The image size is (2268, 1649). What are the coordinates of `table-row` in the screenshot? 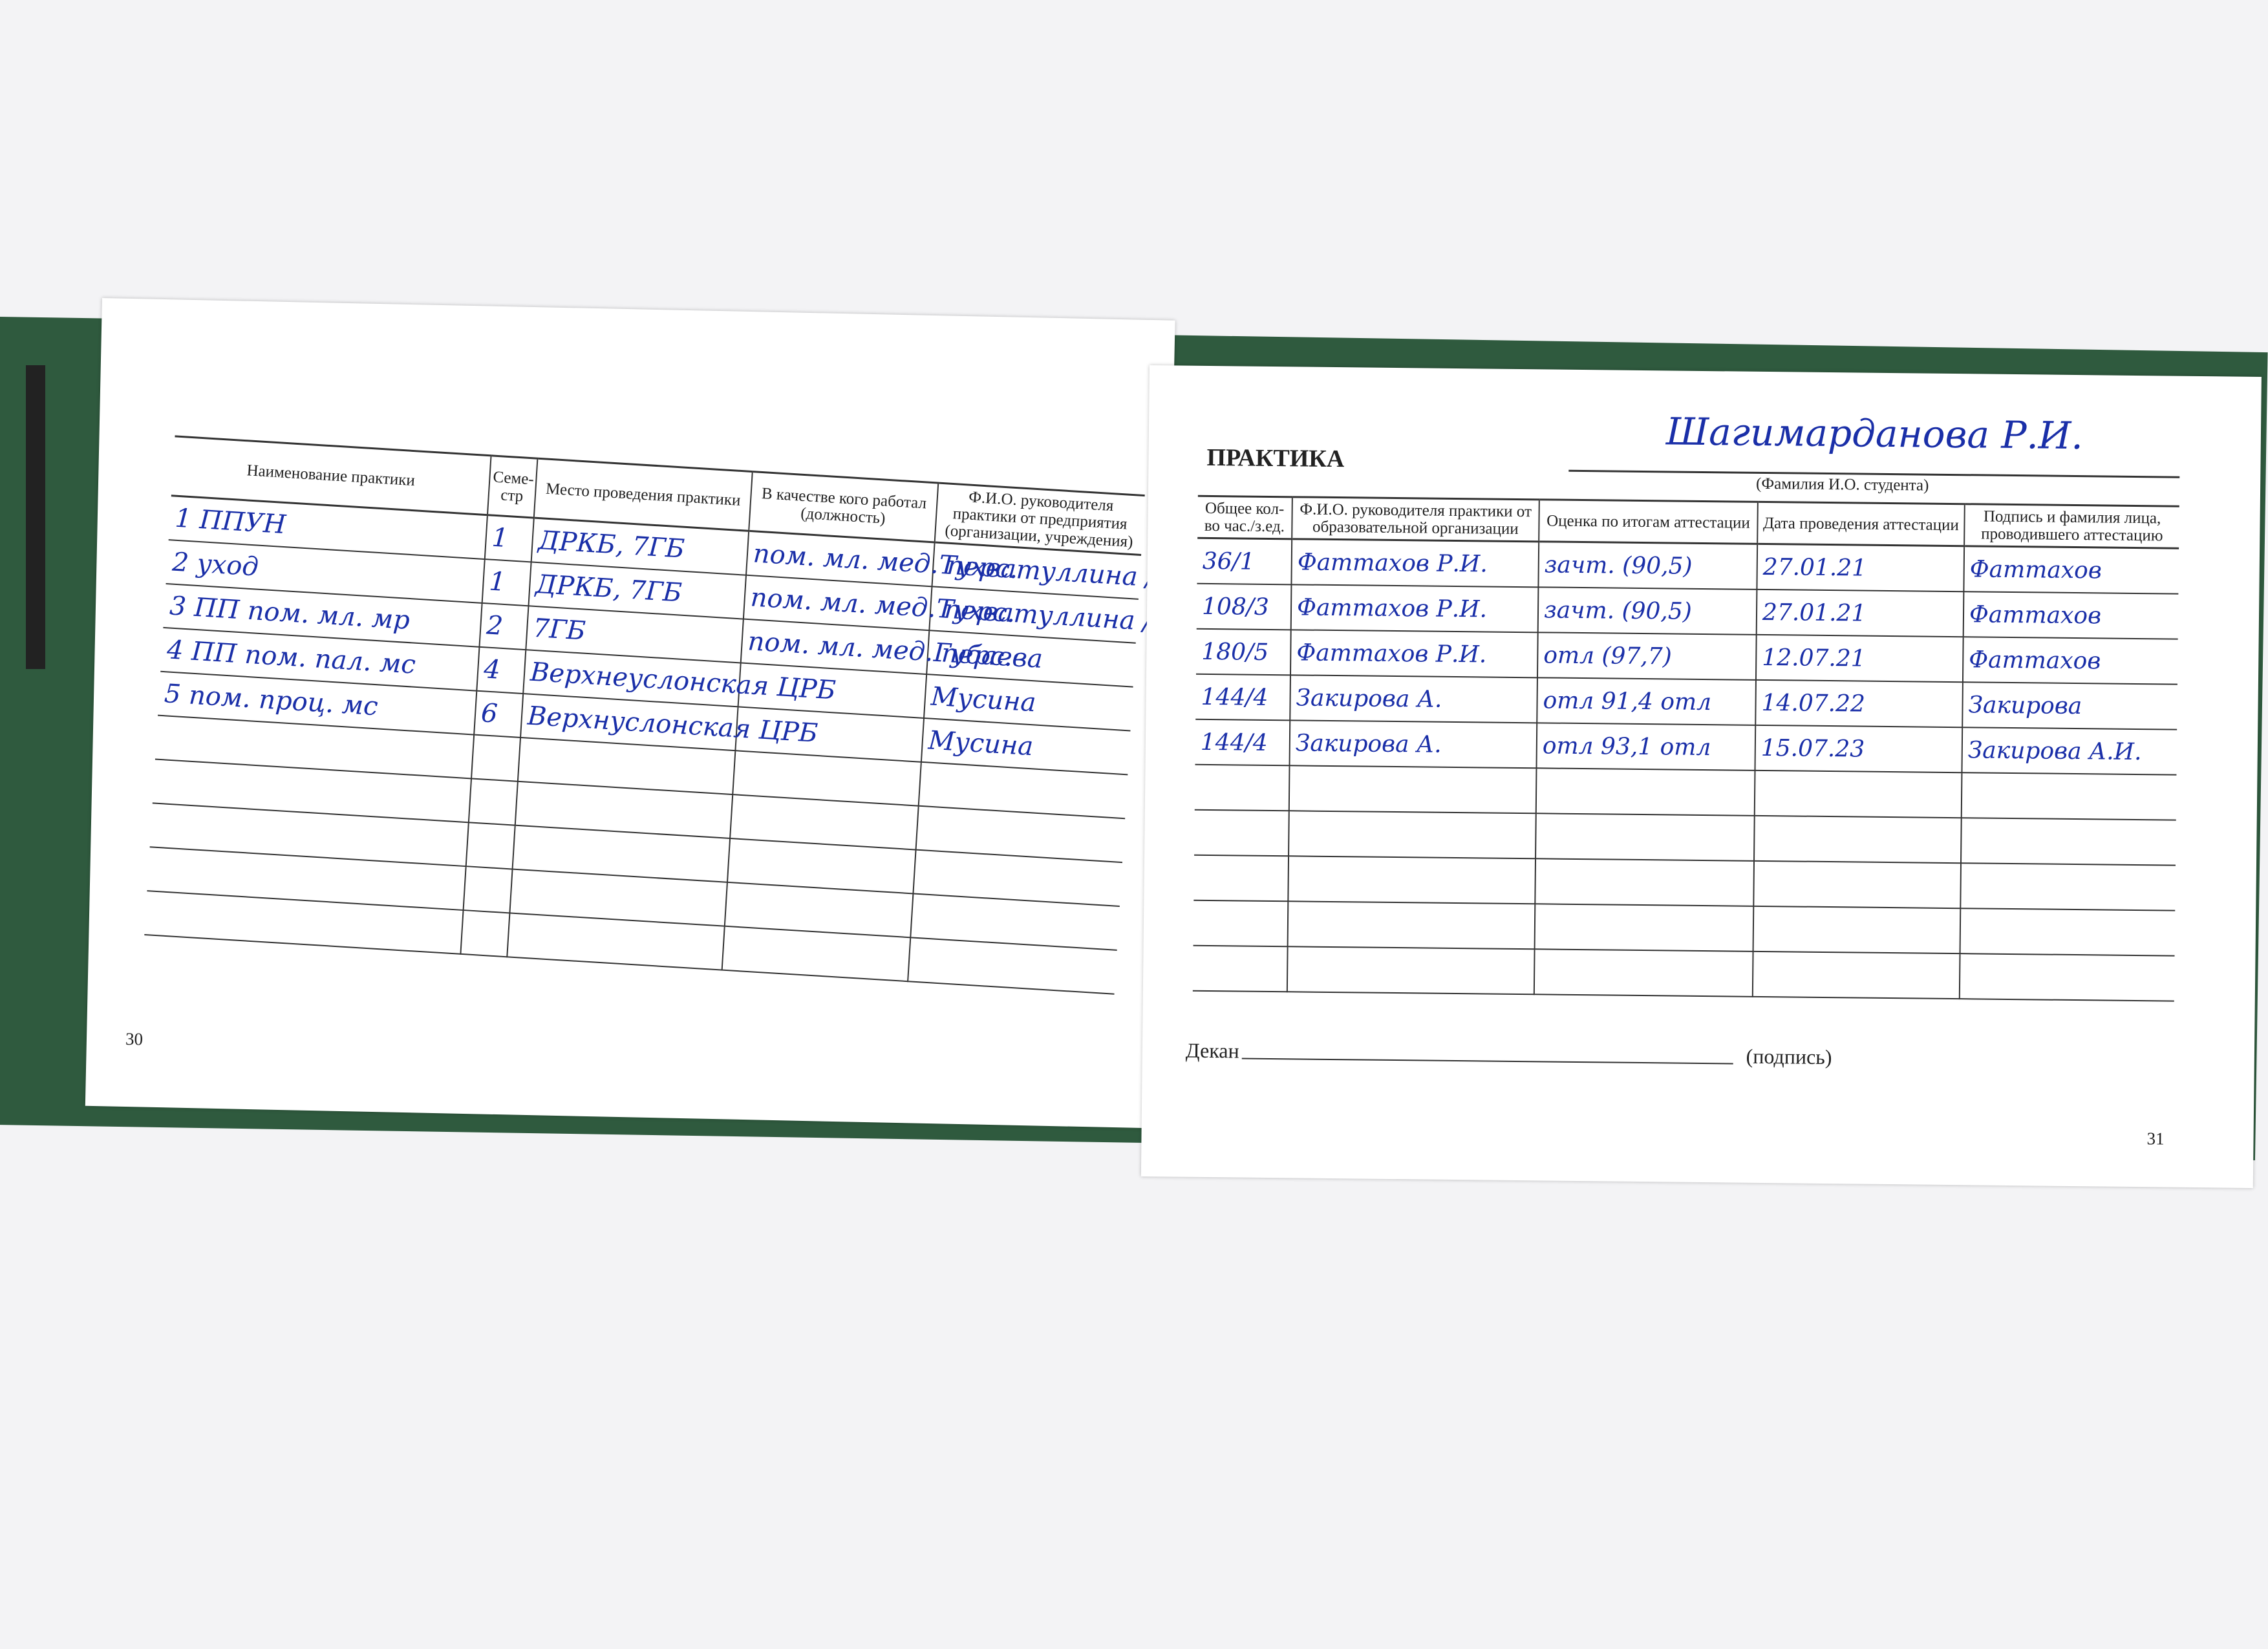 It's located at (1683, 973).